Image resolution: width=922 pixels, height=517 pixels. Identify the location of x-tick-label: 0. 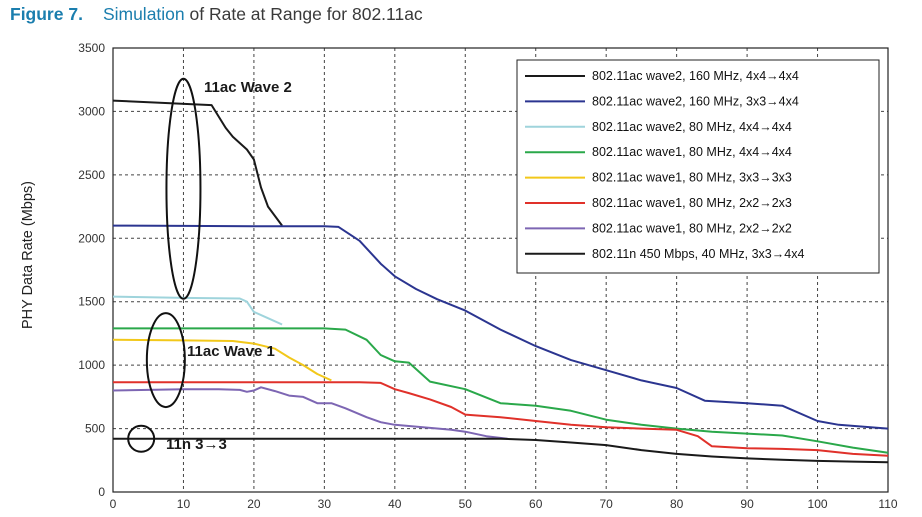
(113, 504).